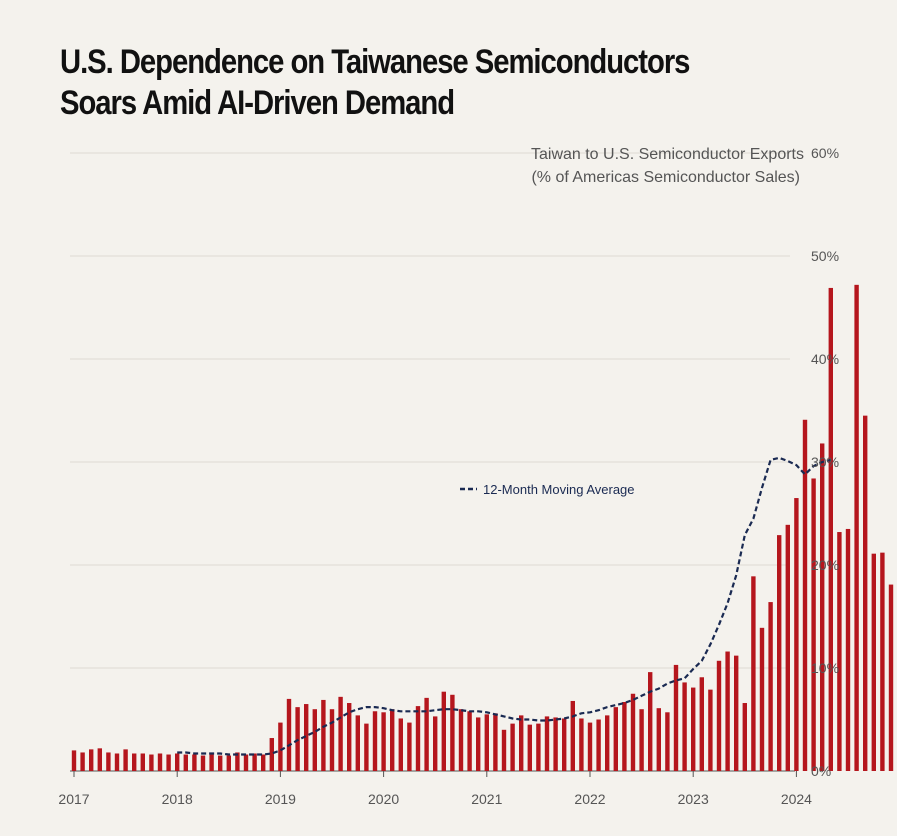 The width and height of the screenshot is (897, 836). What do you see at coordinates (665, 177) in the screenshot?
I see `y-axis-label-line-2: (% of Americas Semiconductor Sales)` at bounding box center [665, 177].